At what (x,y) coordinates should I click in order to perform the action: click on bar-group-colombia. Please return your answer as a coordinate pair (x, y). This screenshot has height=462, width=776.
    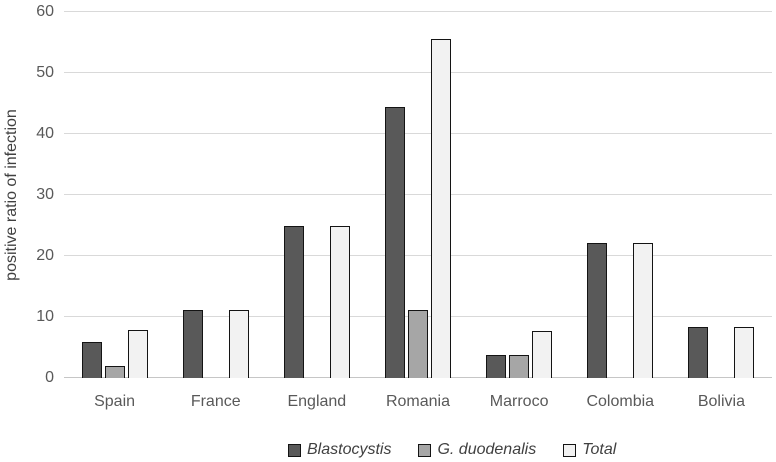
    Looking at the image, I should click on (620, 195).